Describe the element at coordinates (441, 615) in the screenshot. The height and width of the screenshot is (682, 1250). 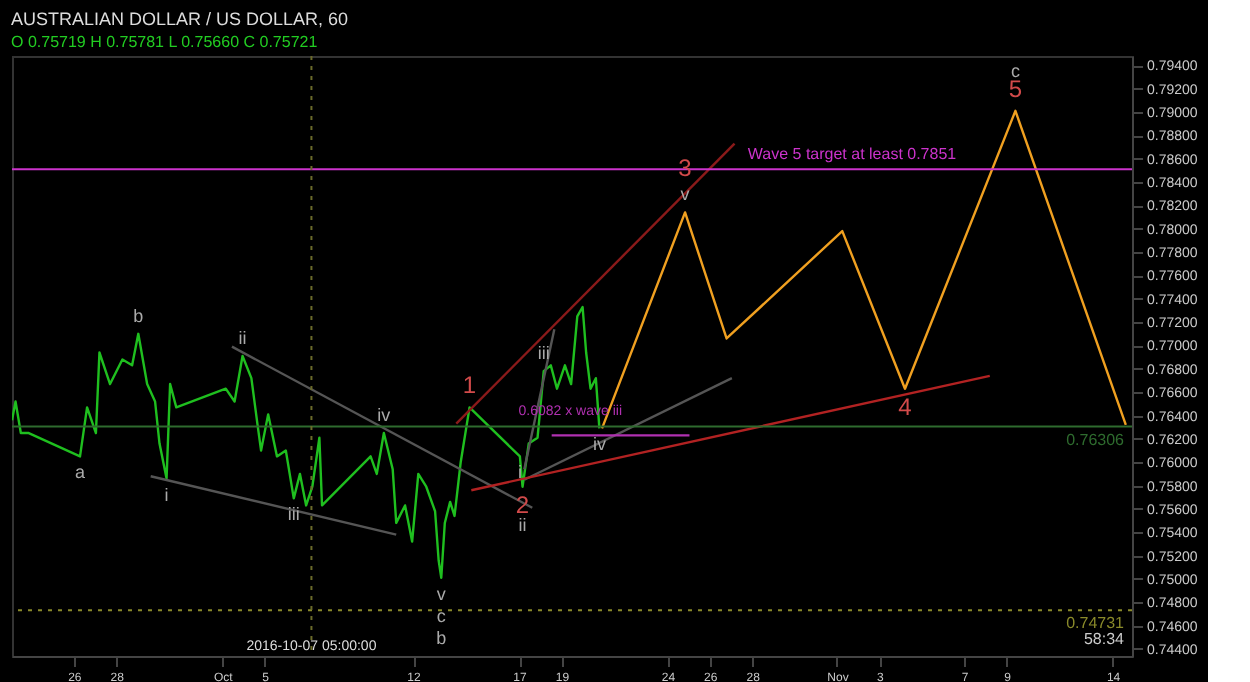
I see `annotation: c` at that location.